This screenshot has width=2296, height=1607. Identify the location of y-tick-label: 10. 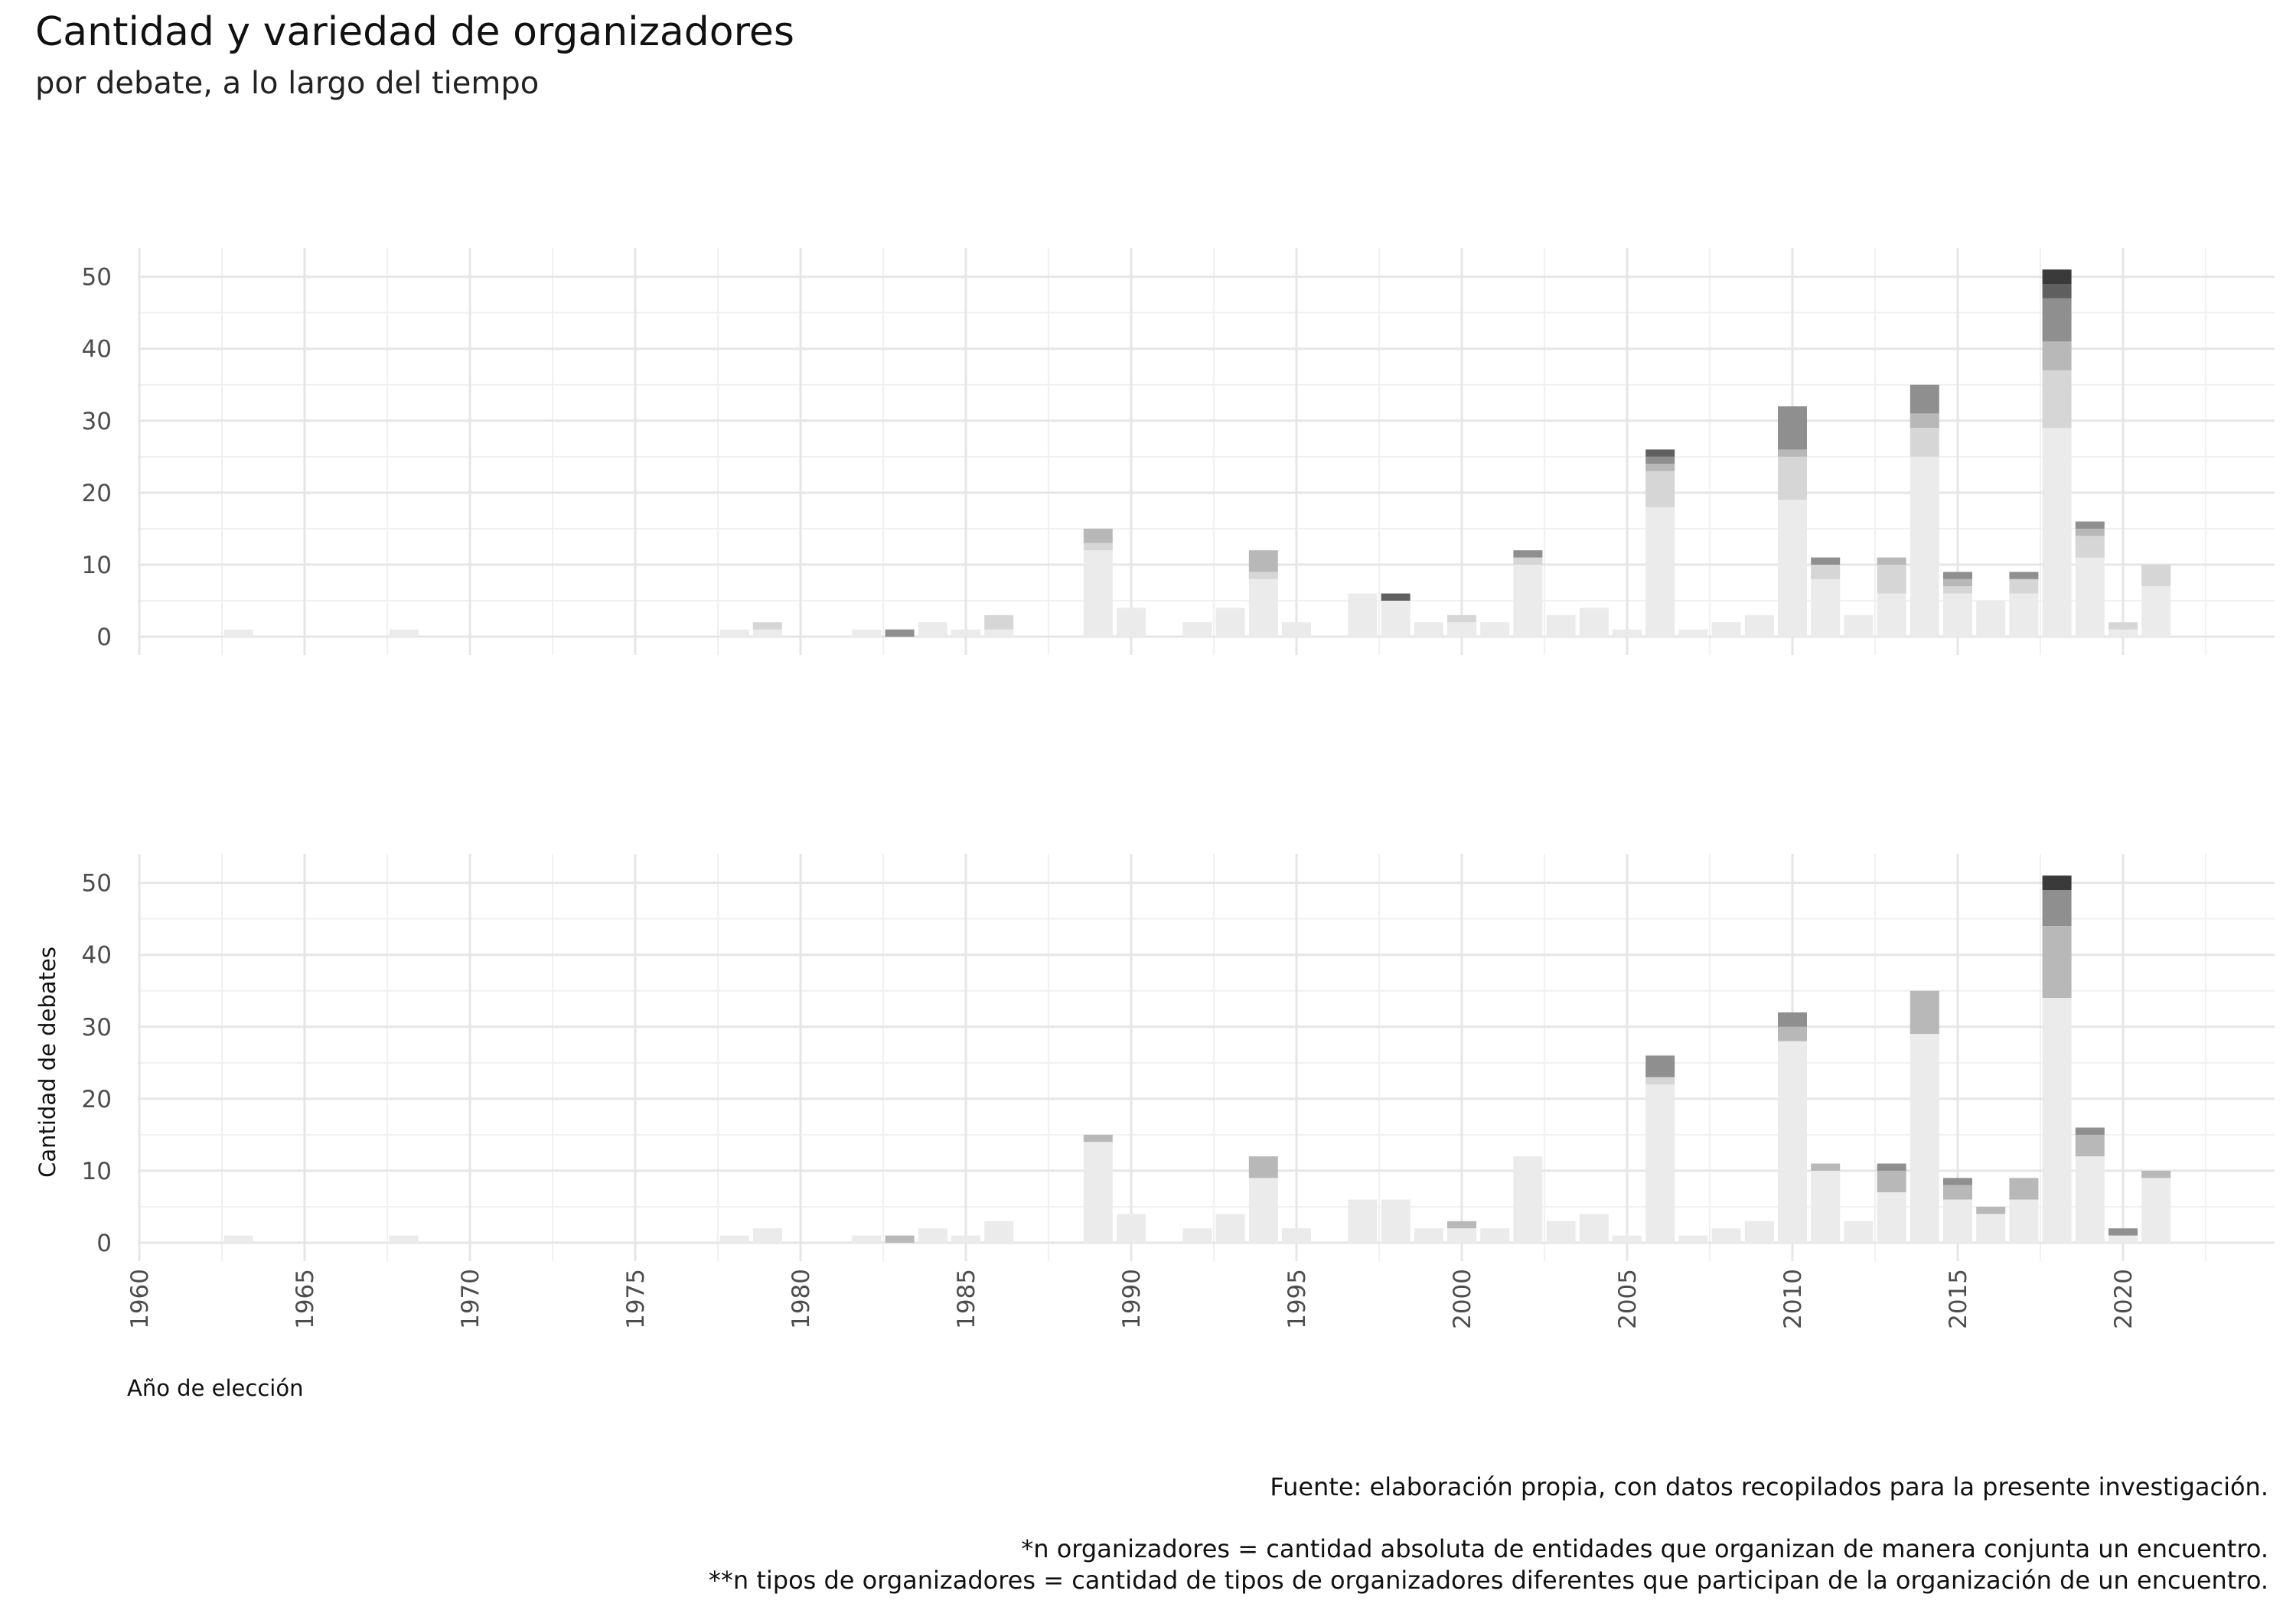
(97, 565).